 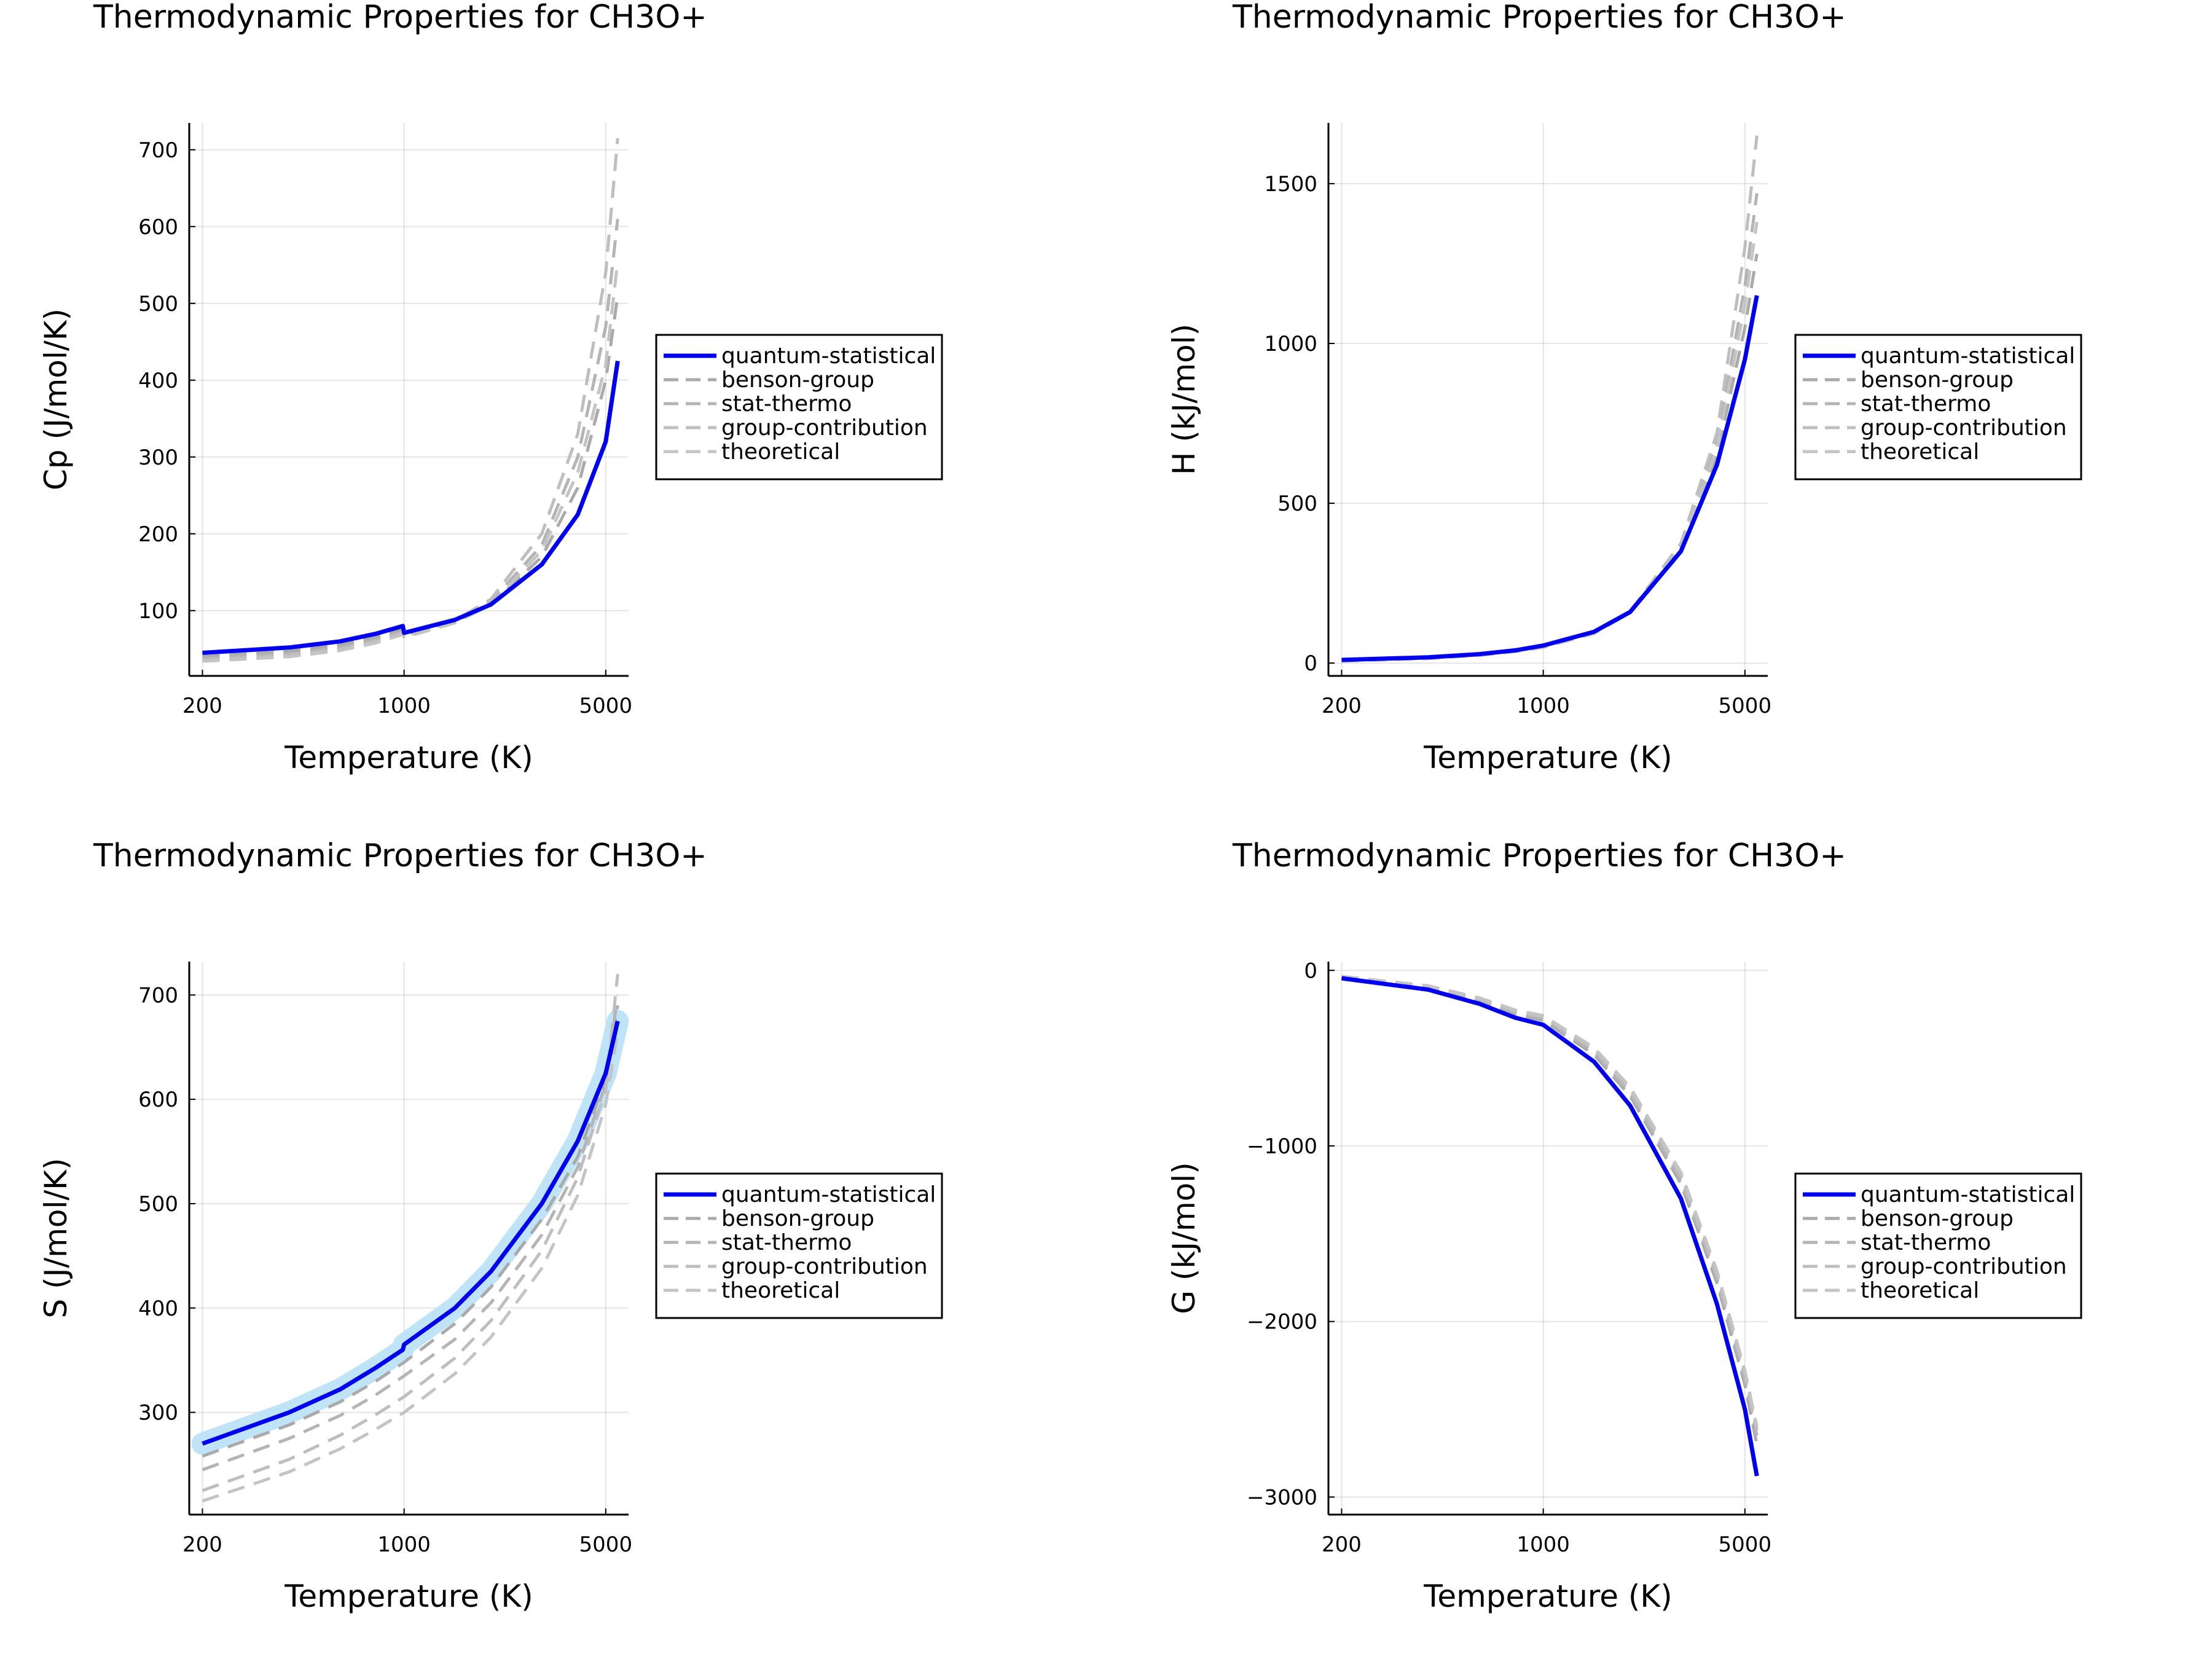 I want to click on y-axis-label: G (kJ/mol), so click(x=1184, y=1238).